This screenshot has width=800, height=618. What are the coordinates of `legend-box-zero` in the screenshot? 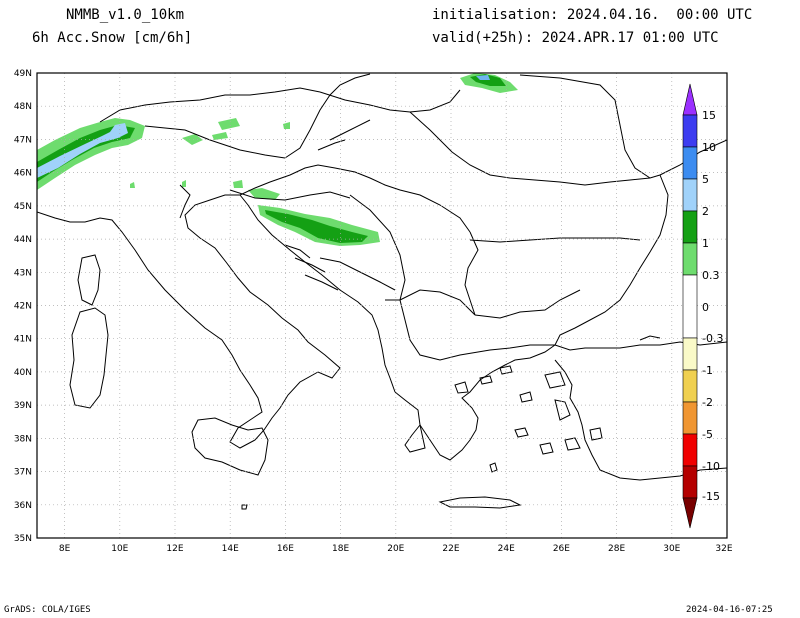 It's located at (690, 306).